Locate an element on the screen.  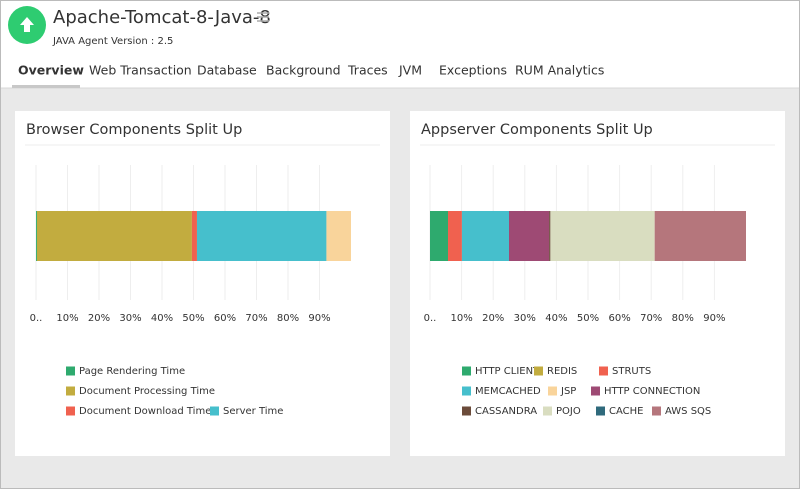
legend-label: MEMCACHED is located at coordinates (508, 391).